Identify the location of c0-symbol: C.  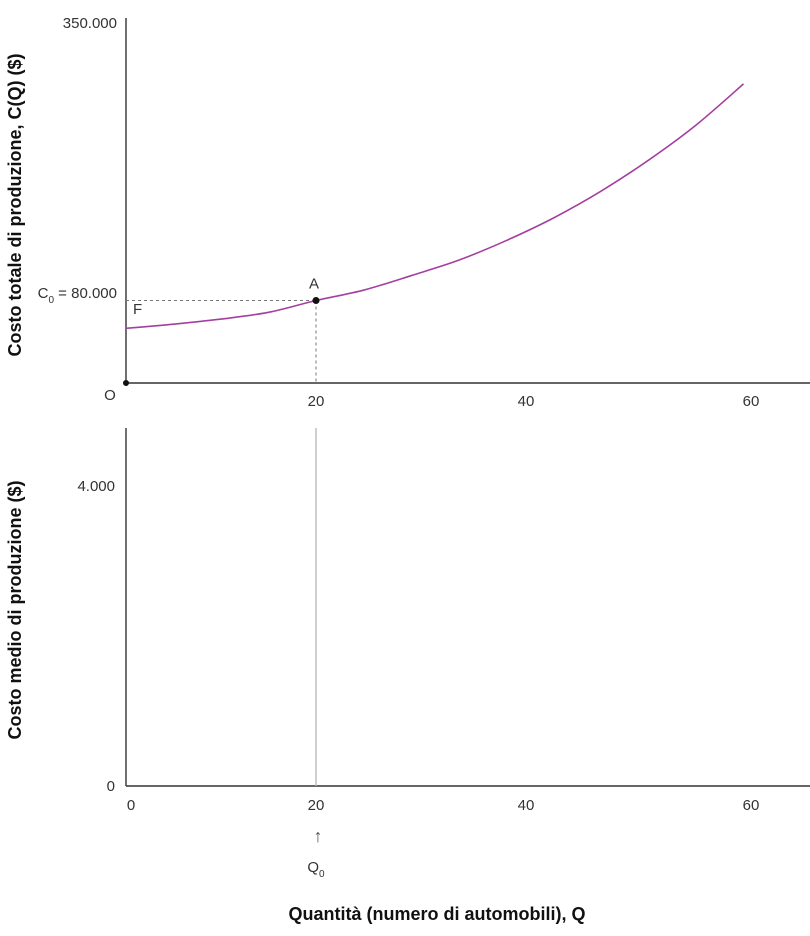
(43, 293).